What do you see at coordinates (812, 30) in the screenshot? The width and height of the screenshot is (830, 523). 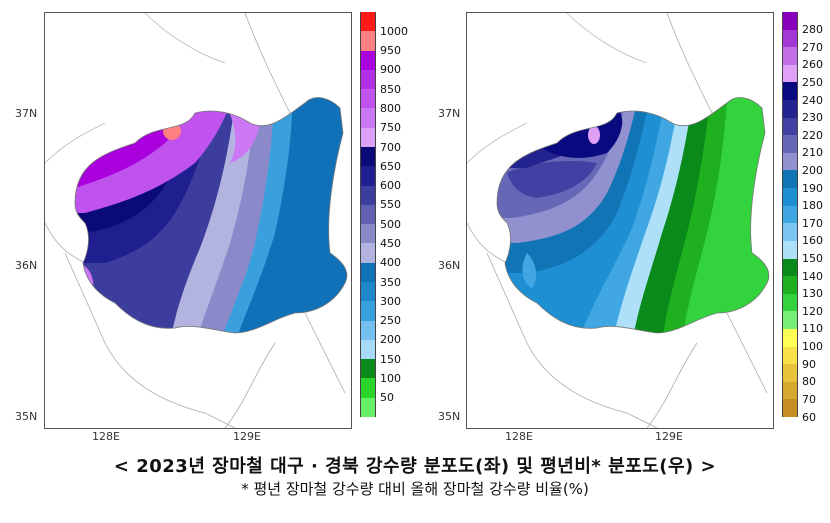 I see `right-legend-label: 280` at bounding box center [812, 30].